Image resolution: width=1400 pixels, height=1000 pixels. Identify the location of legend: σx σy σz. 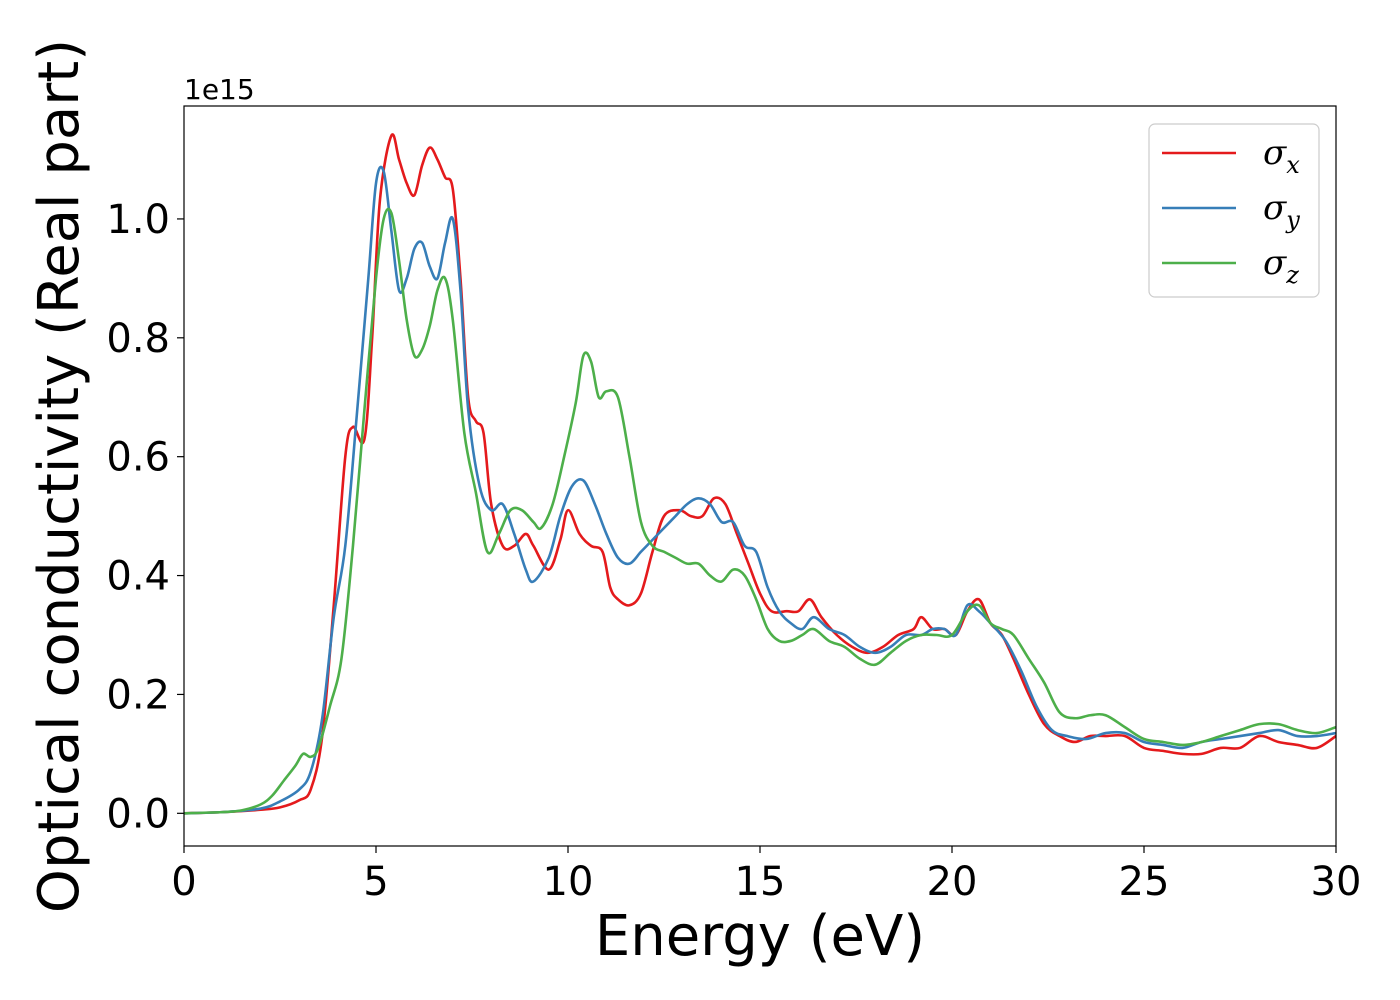
(1234, 210).